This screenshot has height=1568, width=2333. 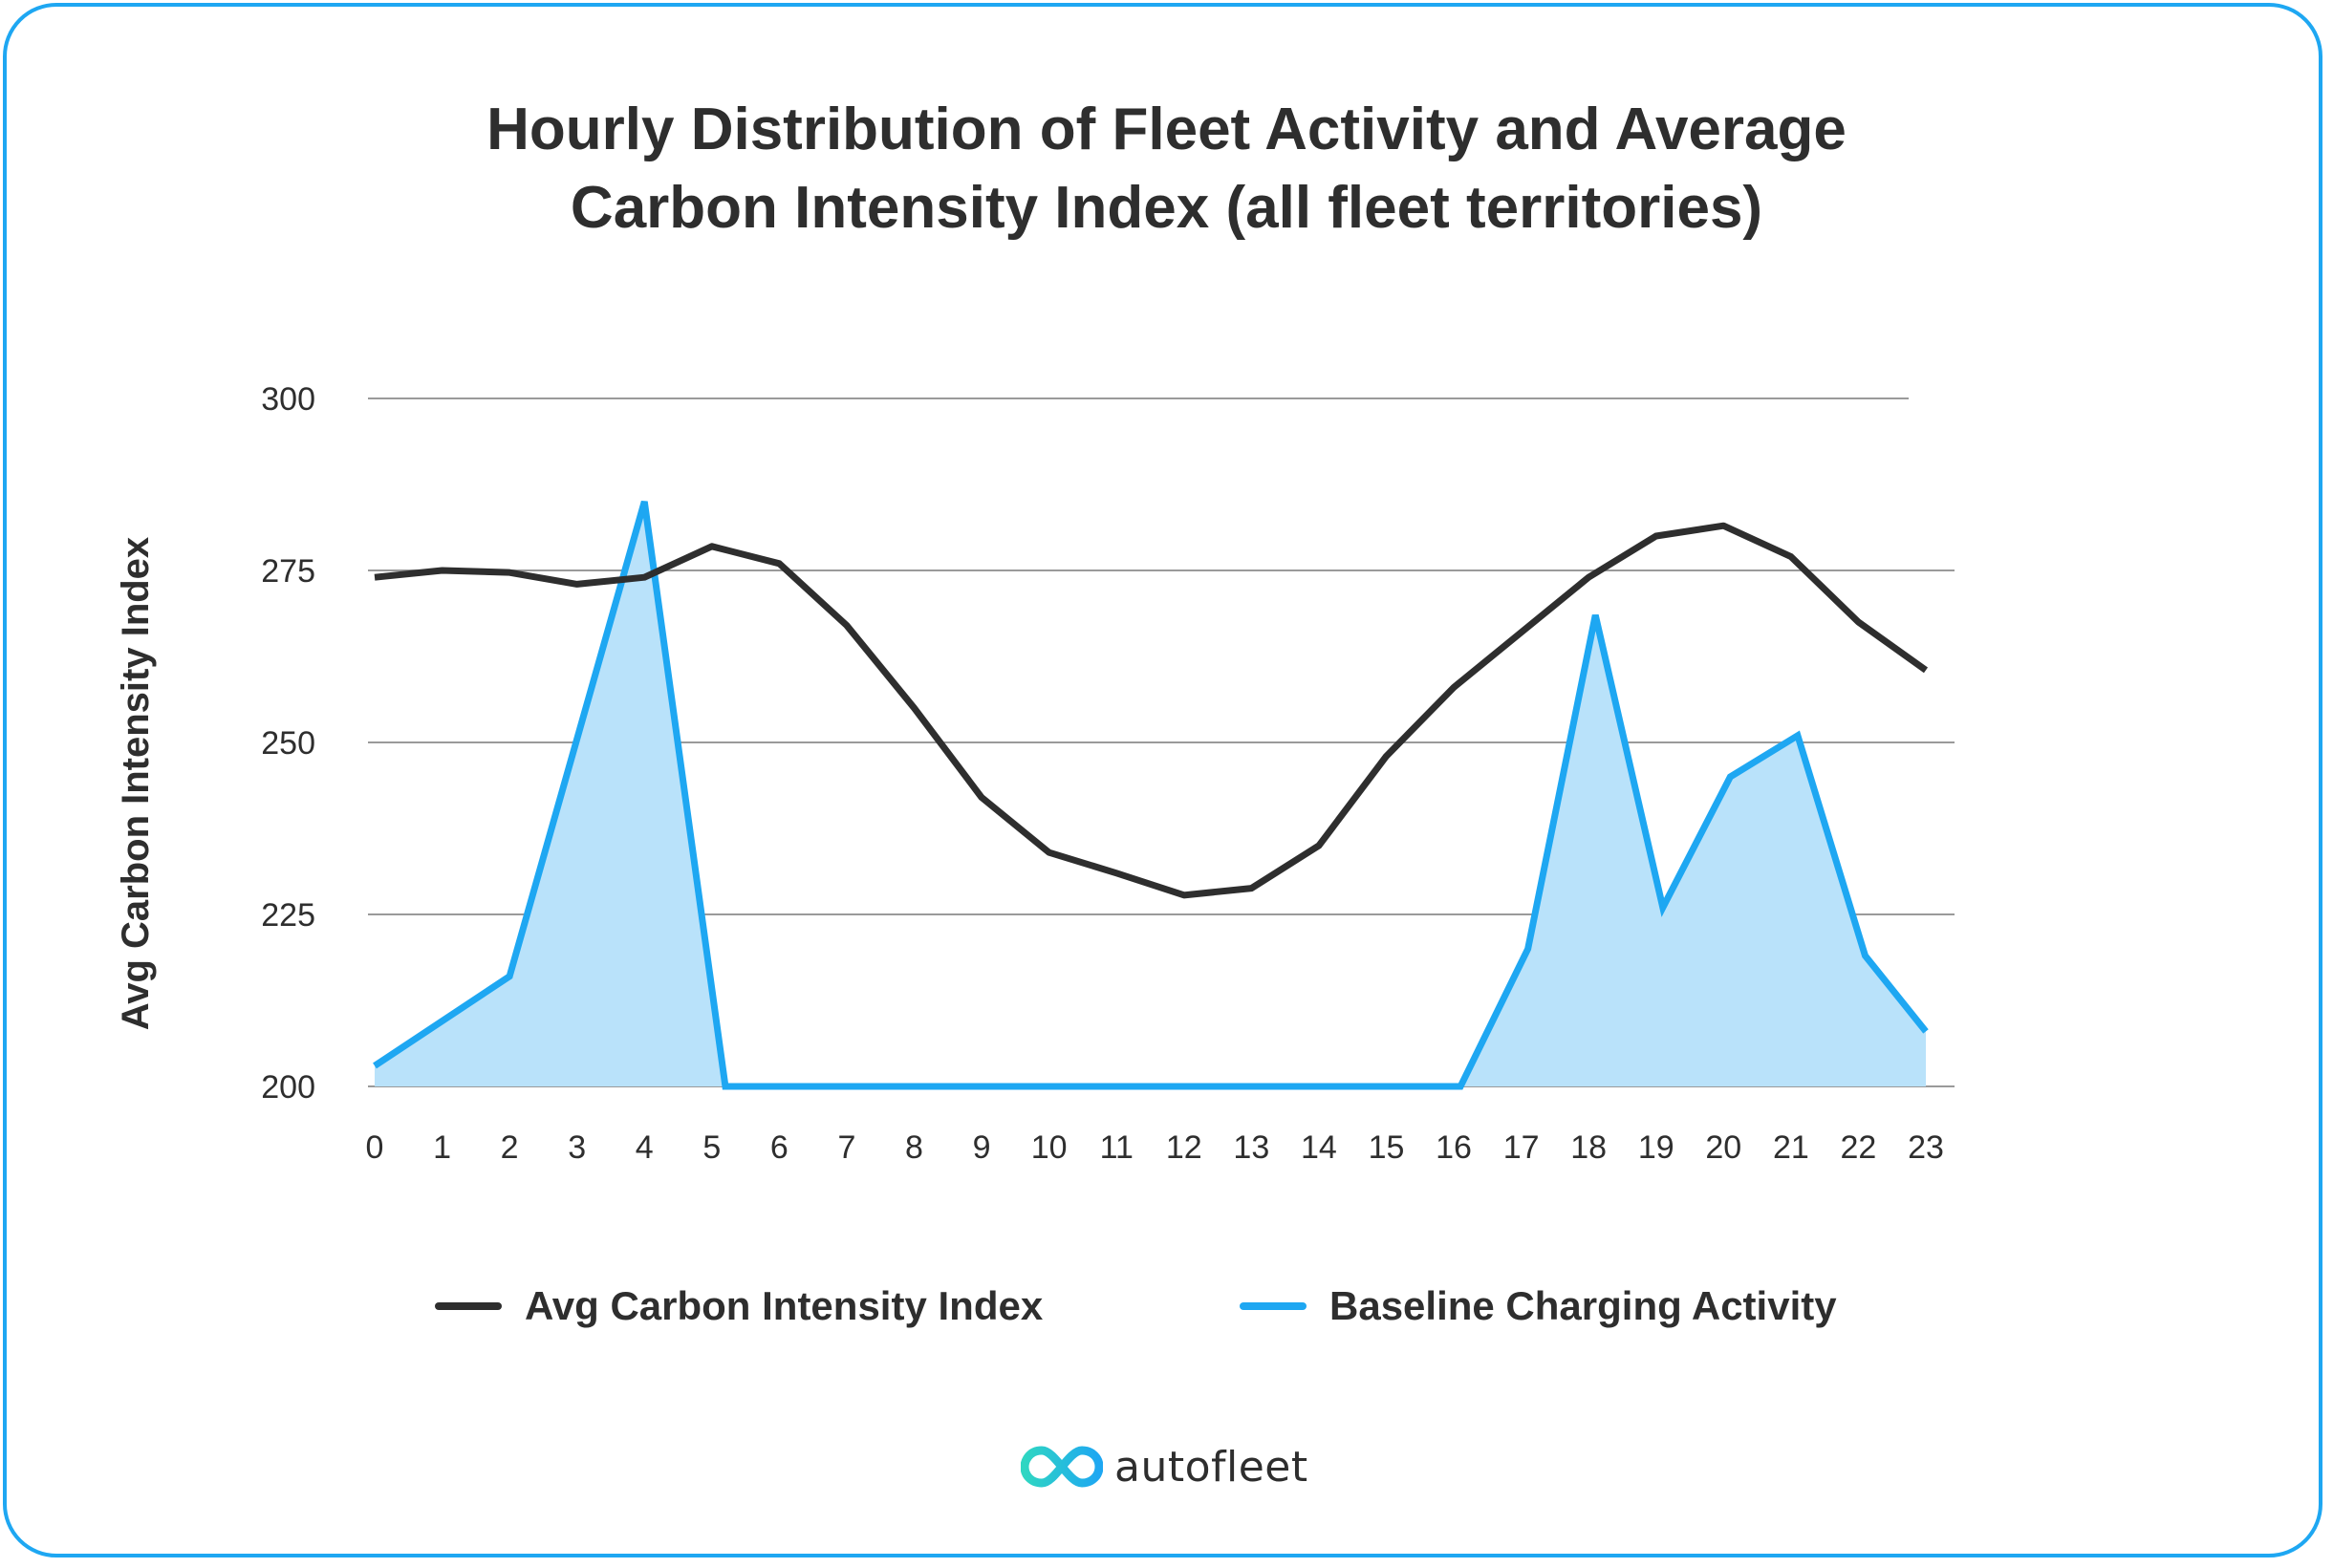 What do you see at coordinates (510, 1147) in the screenshot?
I see `x-tick-label-2: 2` at bounding box center [510, 1147].